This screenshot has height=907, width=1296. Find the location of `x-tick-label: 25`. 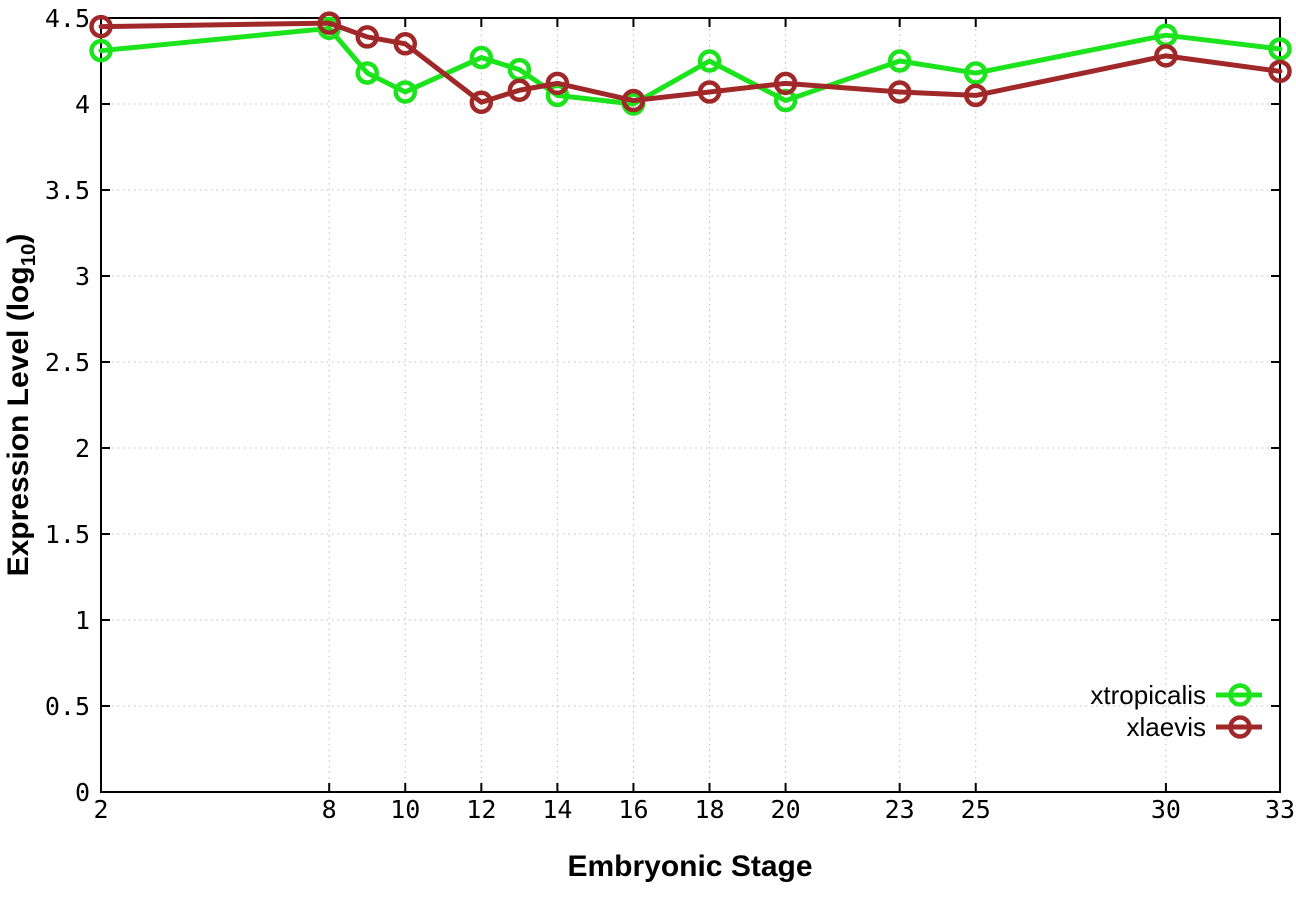

x-tick-label: 25 is located at coordinates (976, 809).